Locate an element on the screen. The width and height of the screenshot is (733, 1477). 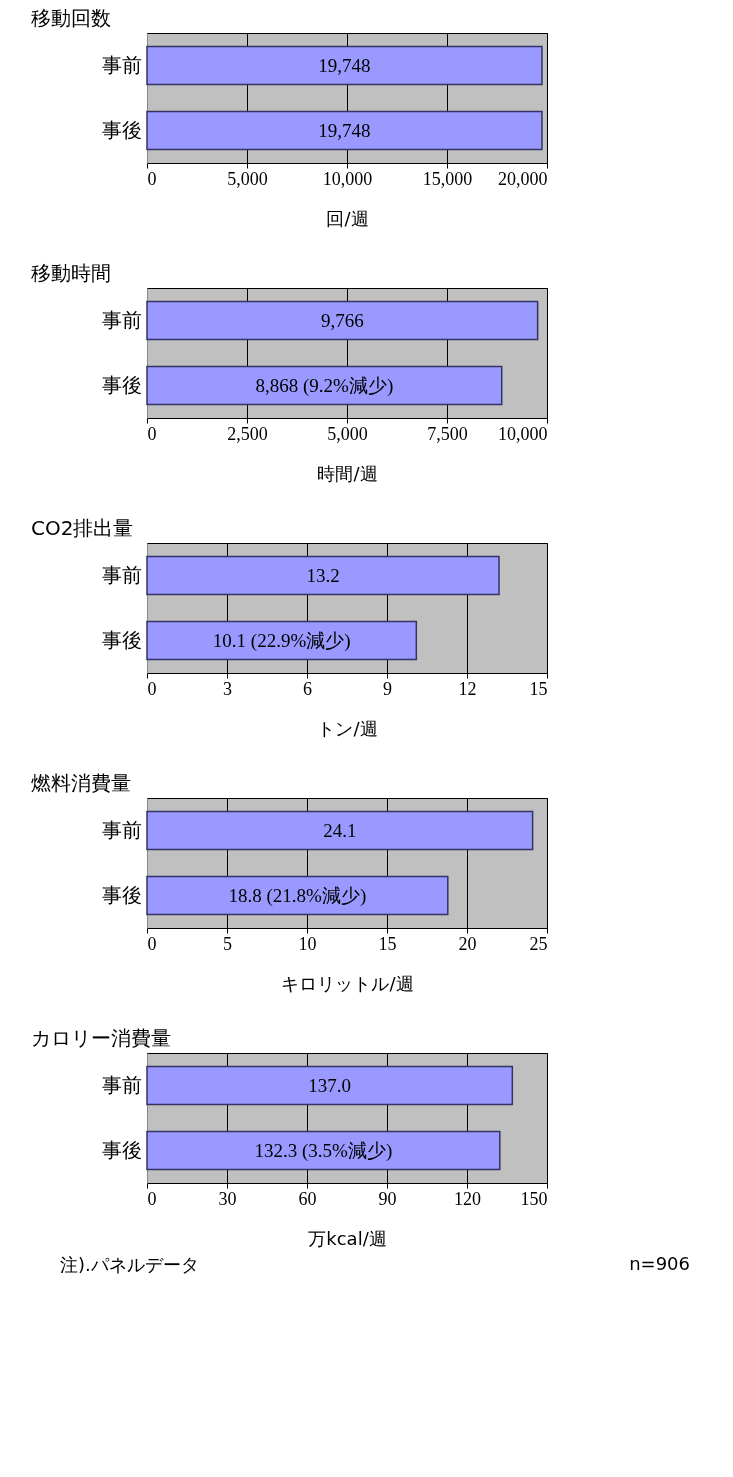
x-tick-label: 30 is located at coordinates (227, 1198).